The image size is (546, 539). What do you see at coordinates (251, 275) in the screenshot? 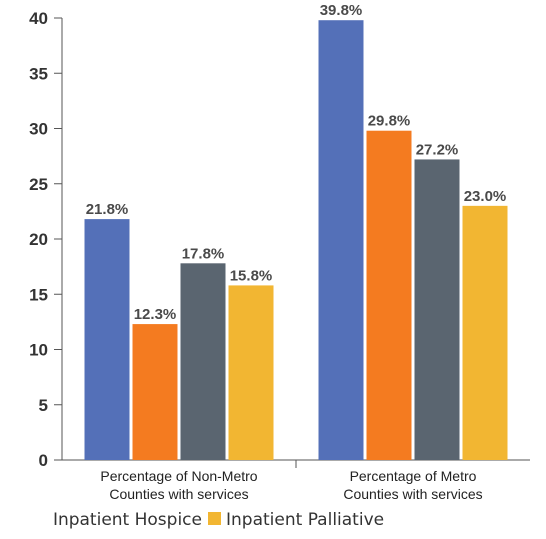
I see `data-label: 15.8%` at bounding box center [251, 275].